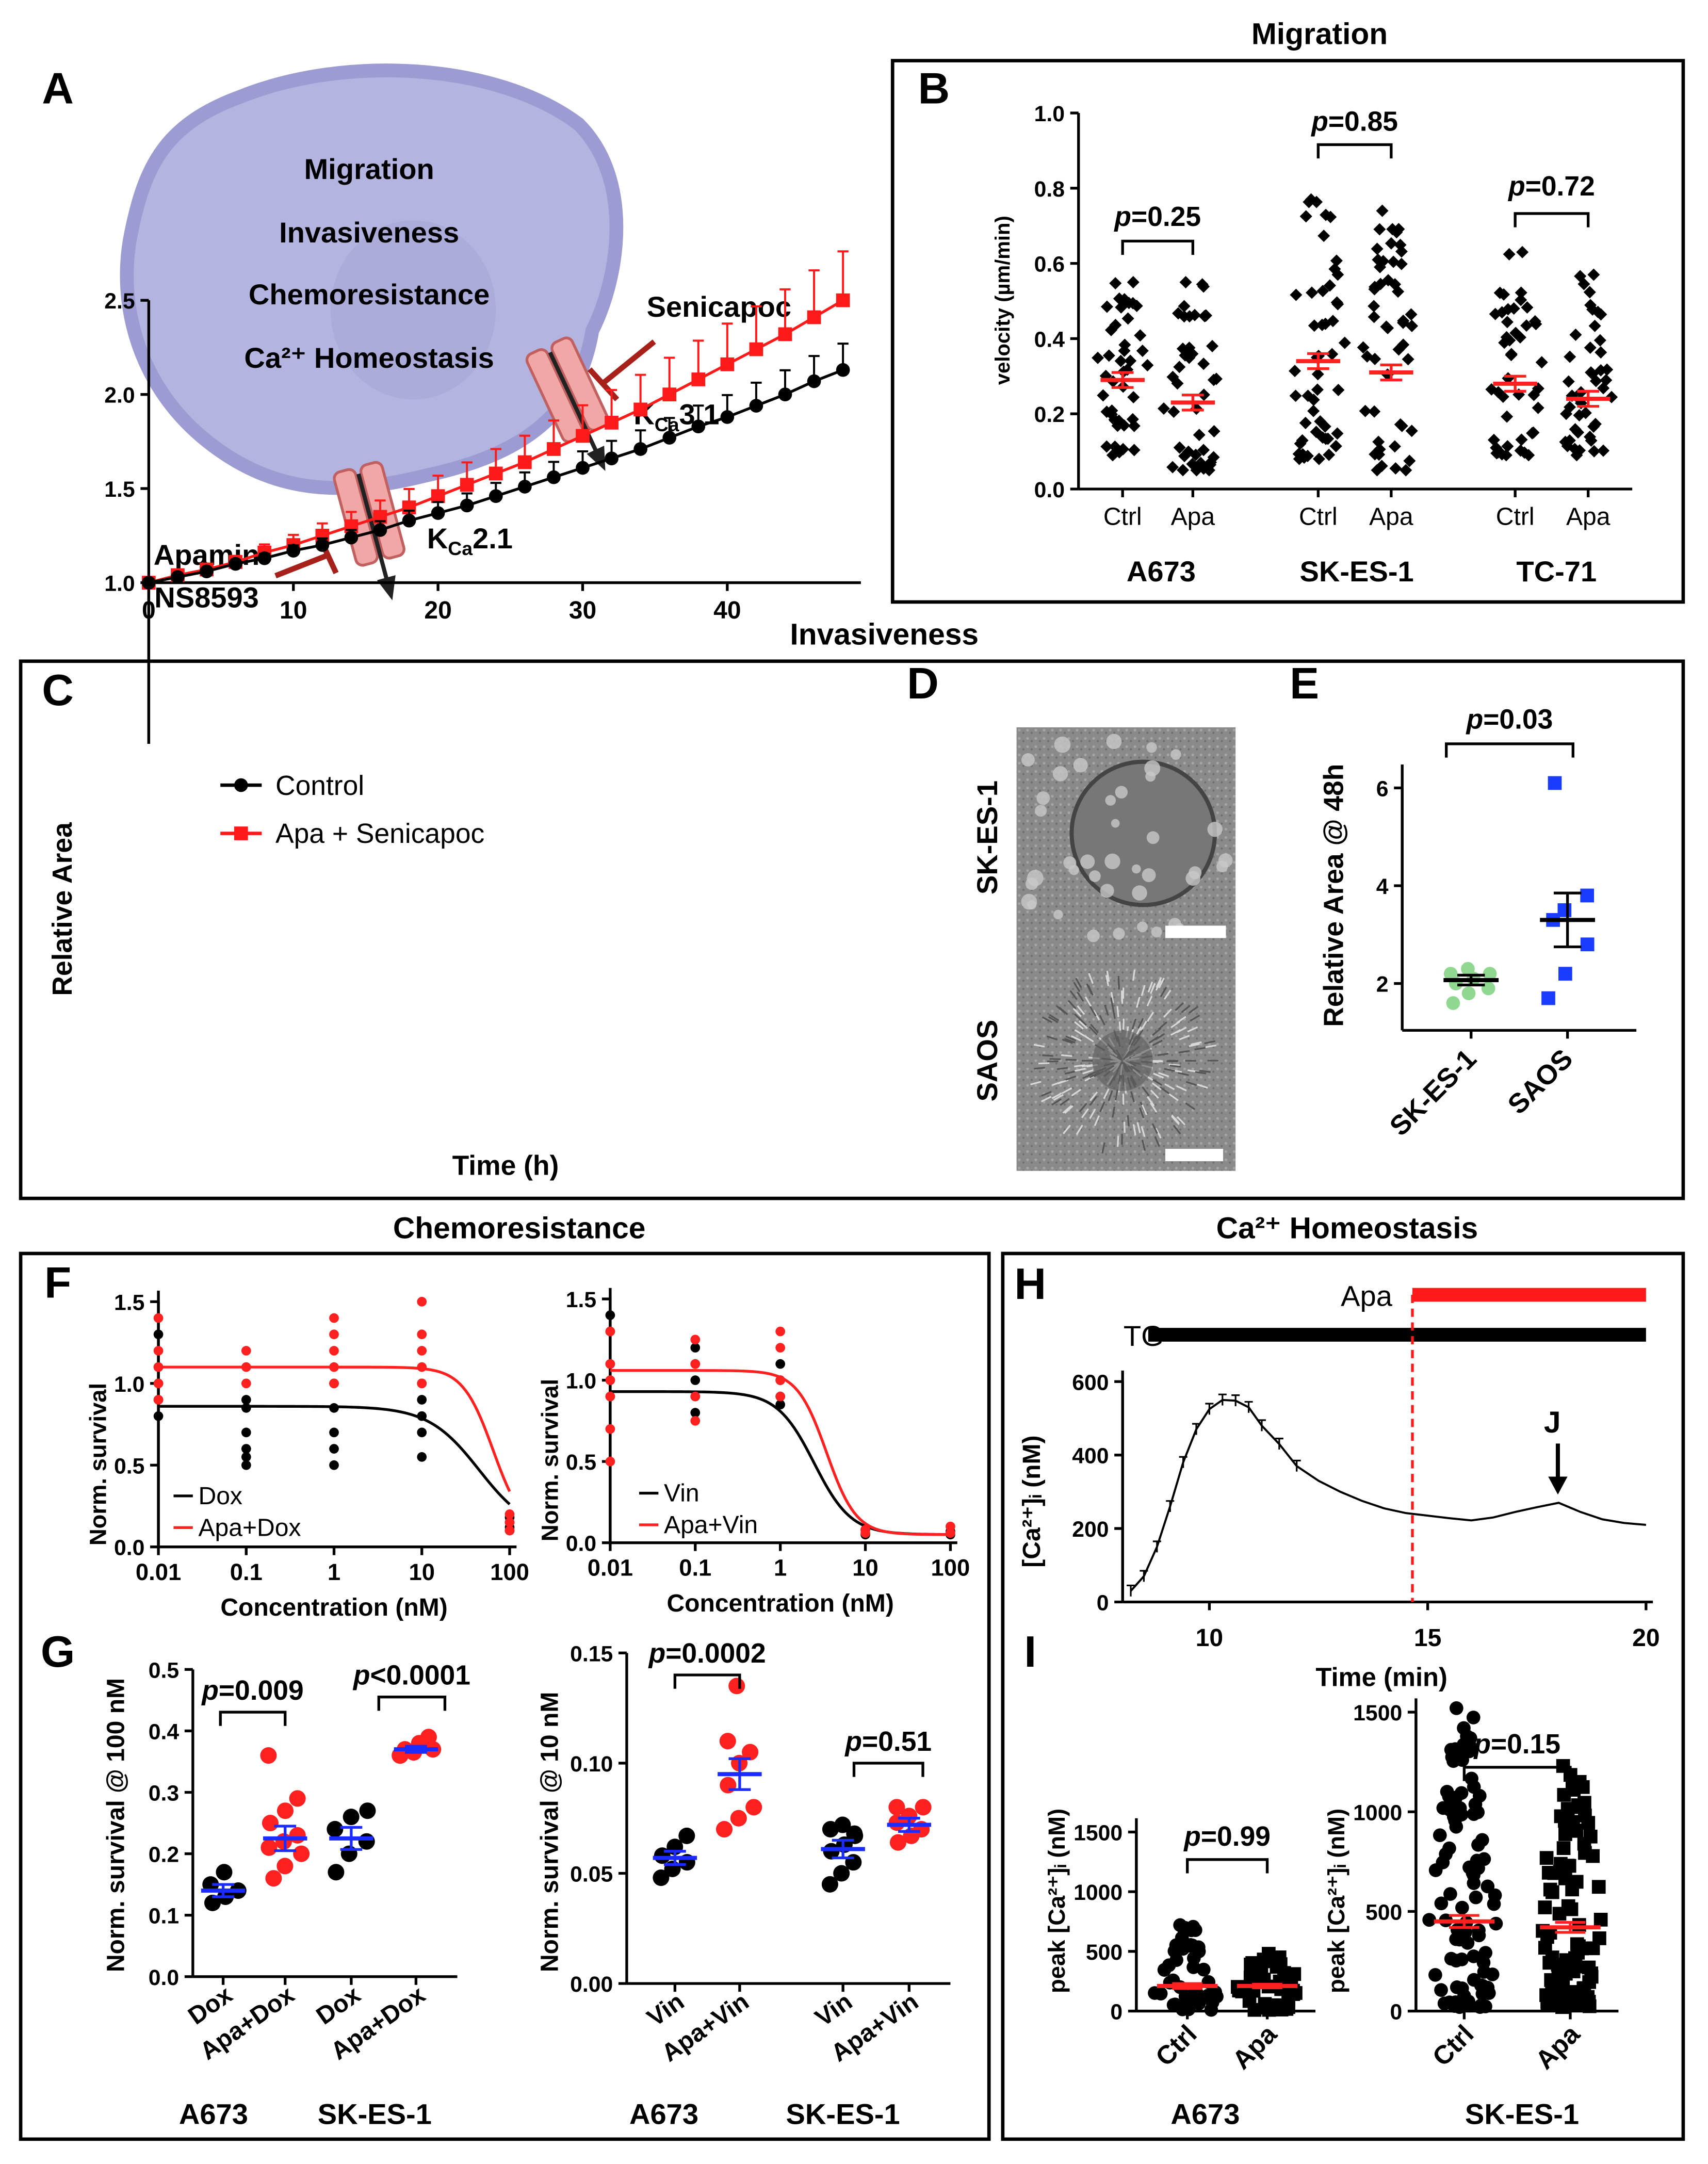 The width and height of the screenshot is (1708, 2164). I want to click on legend-label: Dox, so click(220, 1496).